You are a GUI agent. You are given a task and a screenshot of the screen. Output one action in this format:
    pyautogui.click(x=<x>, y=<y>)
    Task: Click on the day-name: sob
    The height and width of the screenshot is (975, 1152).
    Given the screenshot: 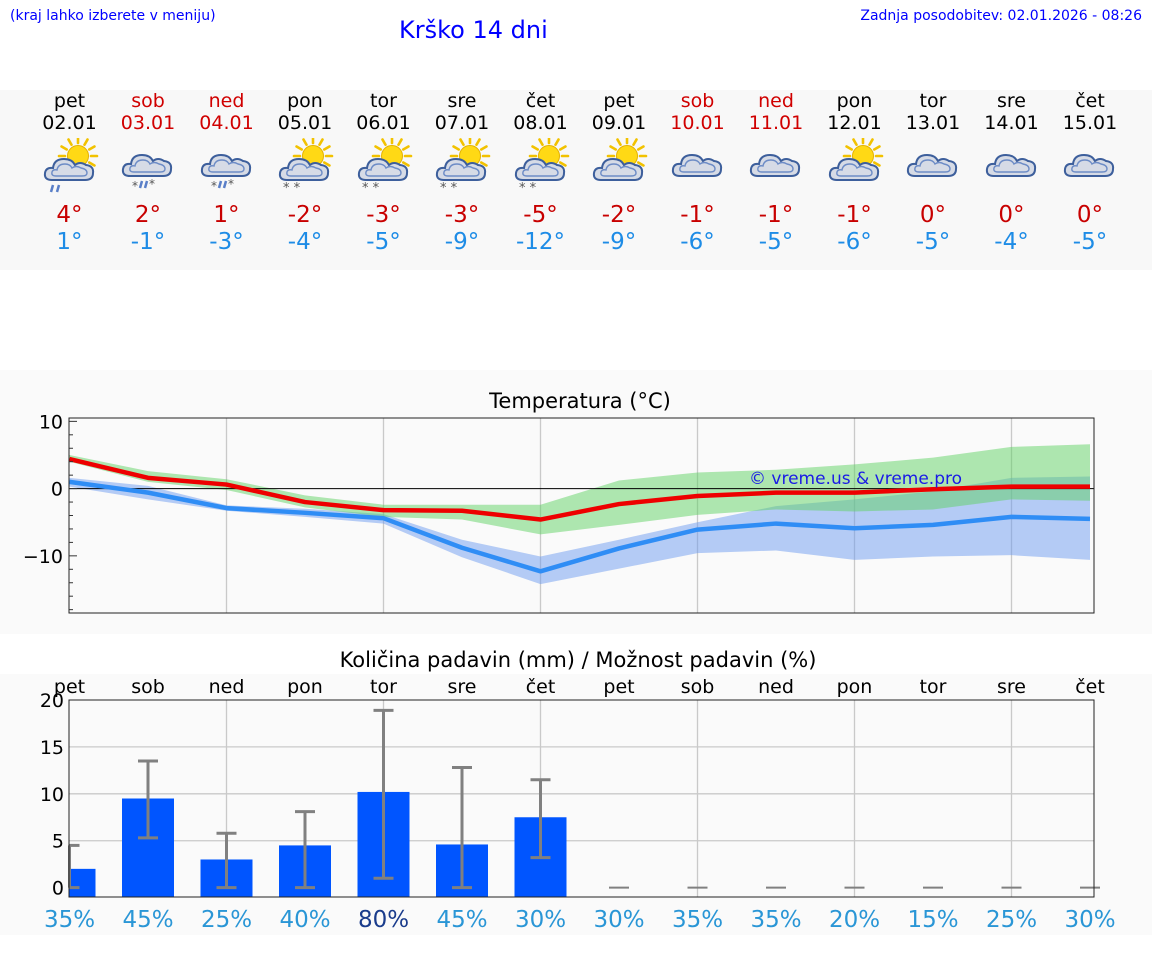 What is the action you would take?
    pyautogui.click(x=148, y=101)
    